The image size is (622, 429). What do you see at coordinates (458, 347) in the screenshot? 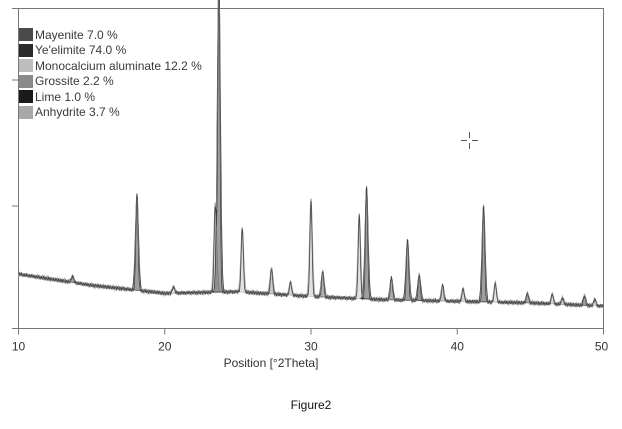
I see `x-tick-label: 40` at bounding box center [458, 347].